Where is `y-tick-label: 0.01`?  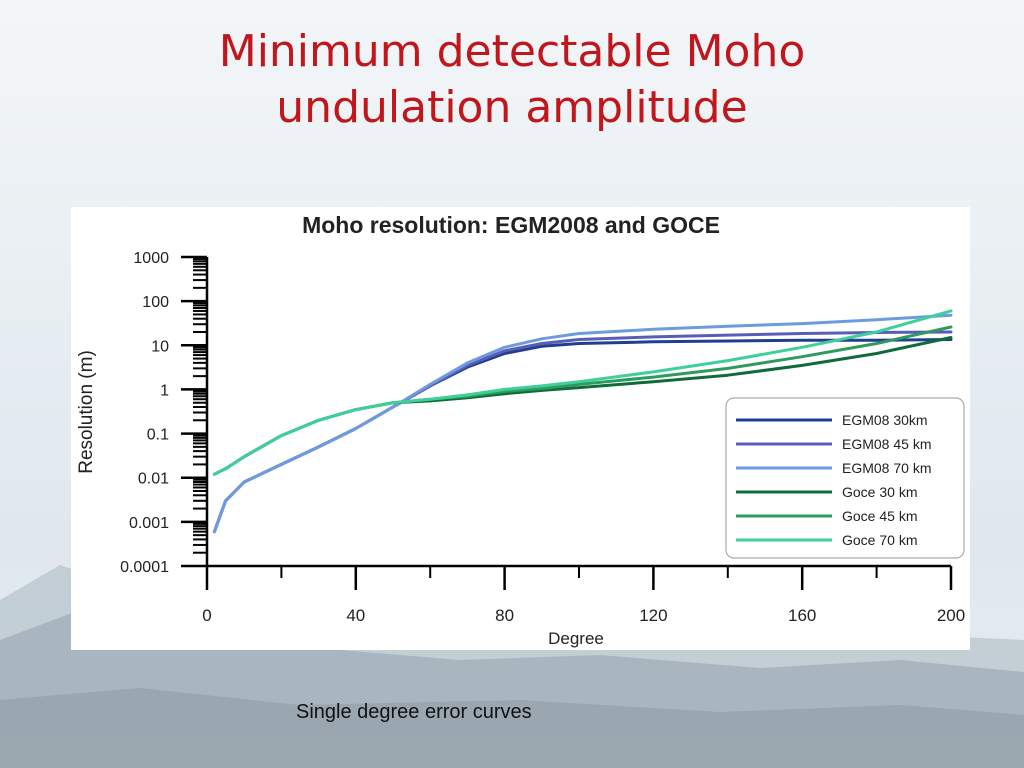
y-tick-label: 0.01 is located at coordinates (153, 479).